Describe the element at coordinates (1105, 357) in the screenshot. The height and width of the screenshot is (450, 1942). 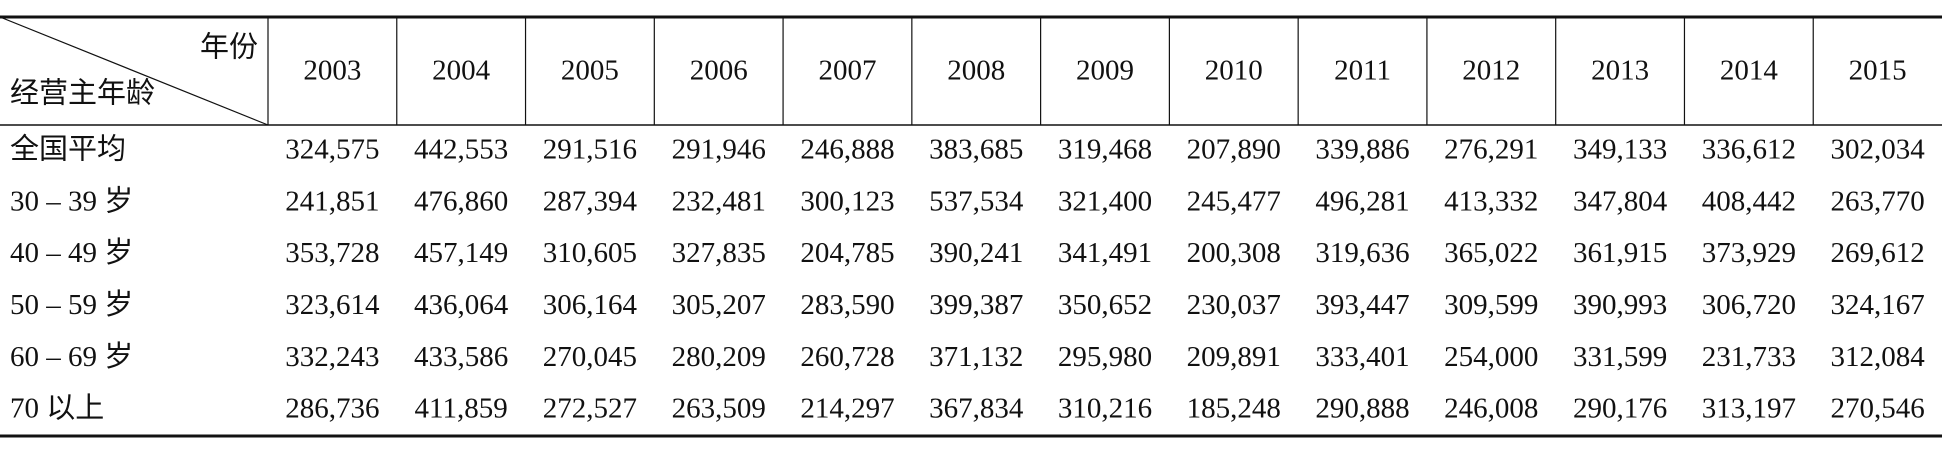
I see `cell: 295,980` at that location.